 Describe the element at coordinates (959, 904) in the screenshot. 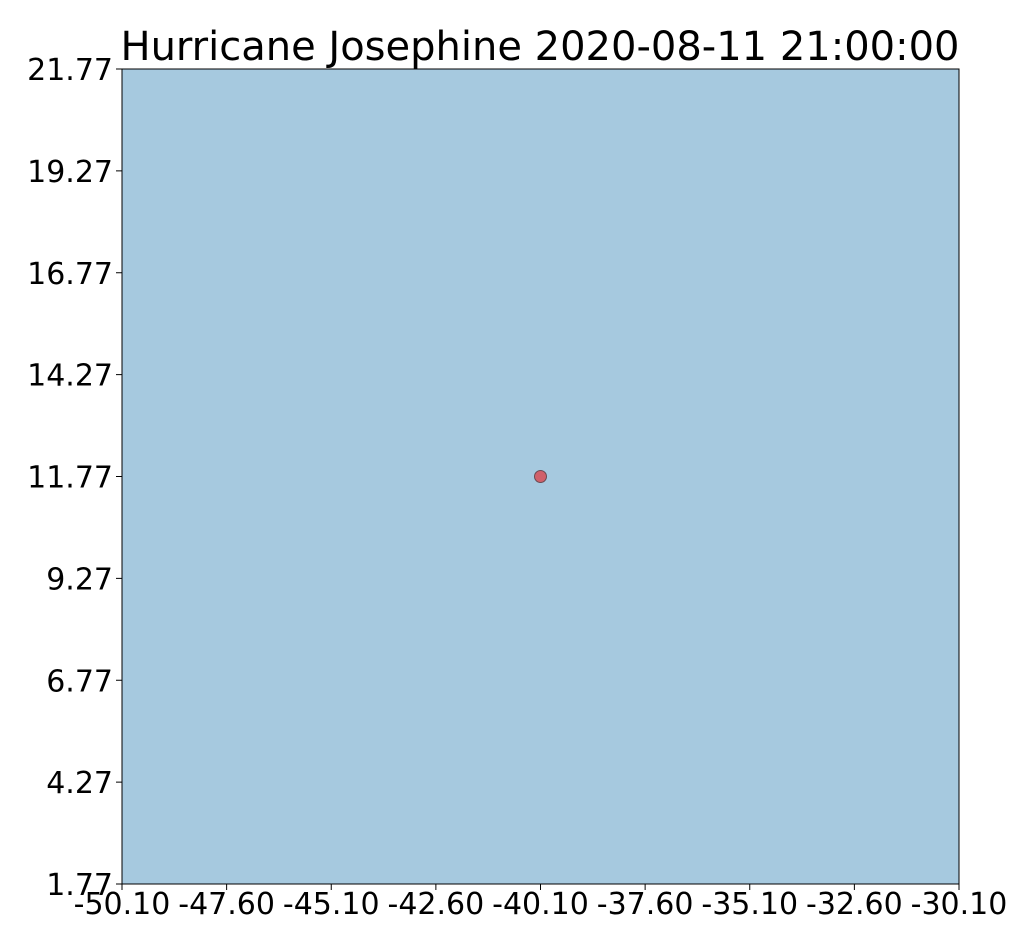

I see `x-tick-label: -30.10` at that location.